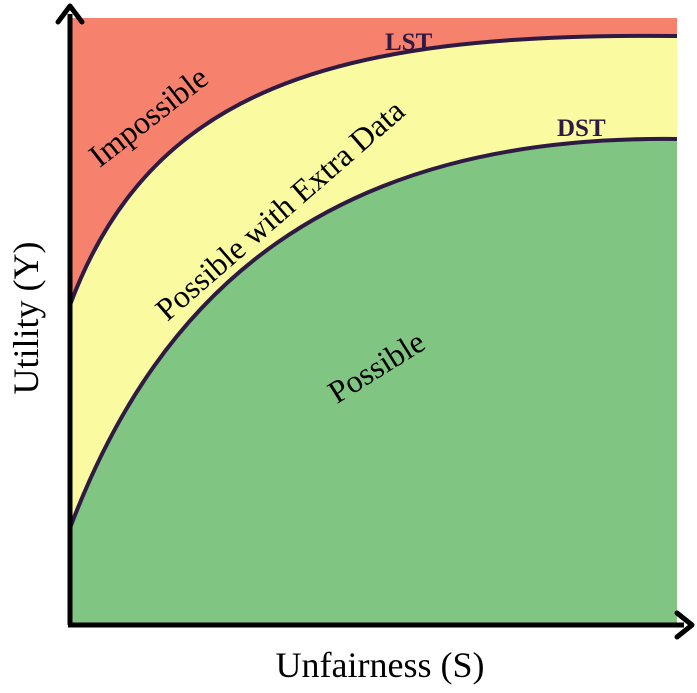 This screenshot has height=693, width=697. Describe the element at coordinates (409, 42) in the screenshot. I see `lst-curve-label: LST` at that location.